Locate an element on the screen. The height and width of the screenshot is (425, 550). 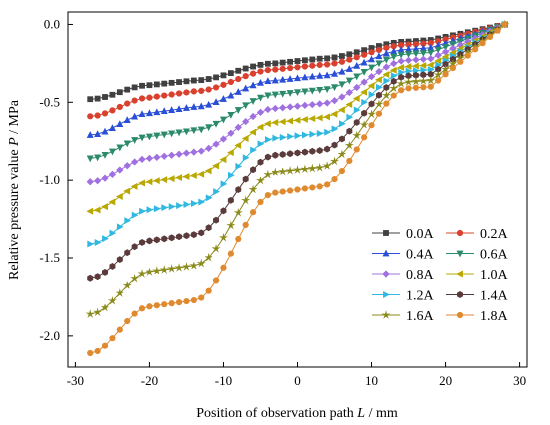
y-tick-label: 0.0 is located at coordinates (52, 23).